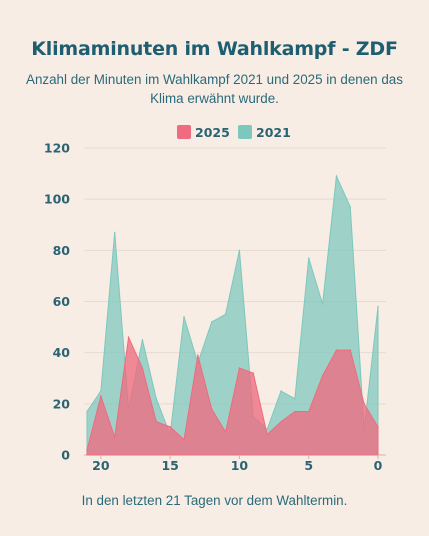  I want to click on legend: 2025 2021, so click(234, 132).